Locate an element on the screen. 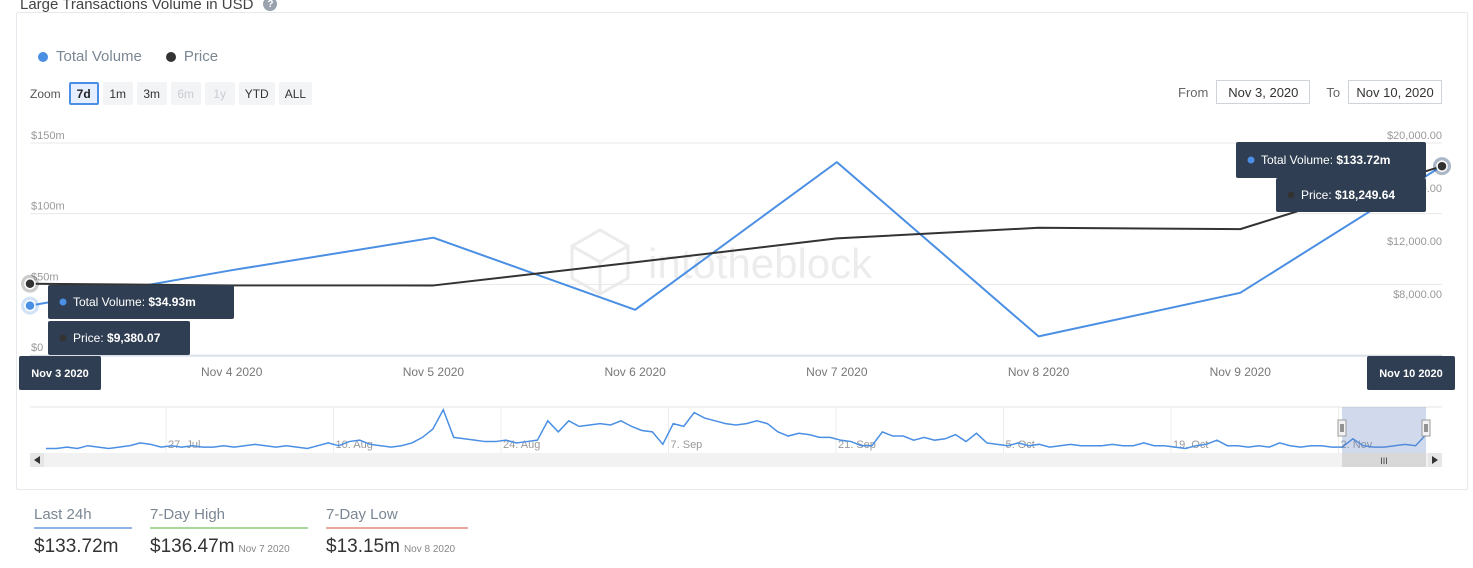 This screenshot has height=568, width=1473. x-tick-label: Nov 9 2020 is located at coordinates (1241, 372).